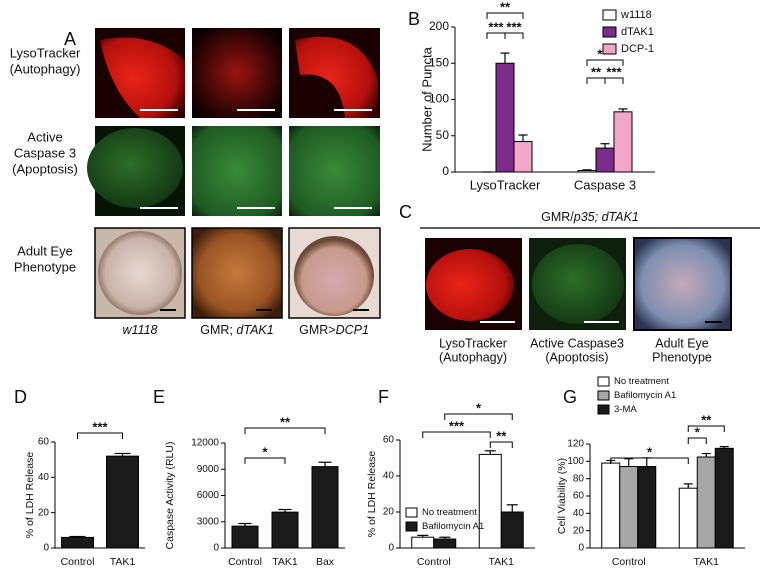 The image size is (762, 570). What do you see at coordinates (45, 152) in the screenshot?
I see `row-label: Caspase 3` at bounding box center [45, 152].